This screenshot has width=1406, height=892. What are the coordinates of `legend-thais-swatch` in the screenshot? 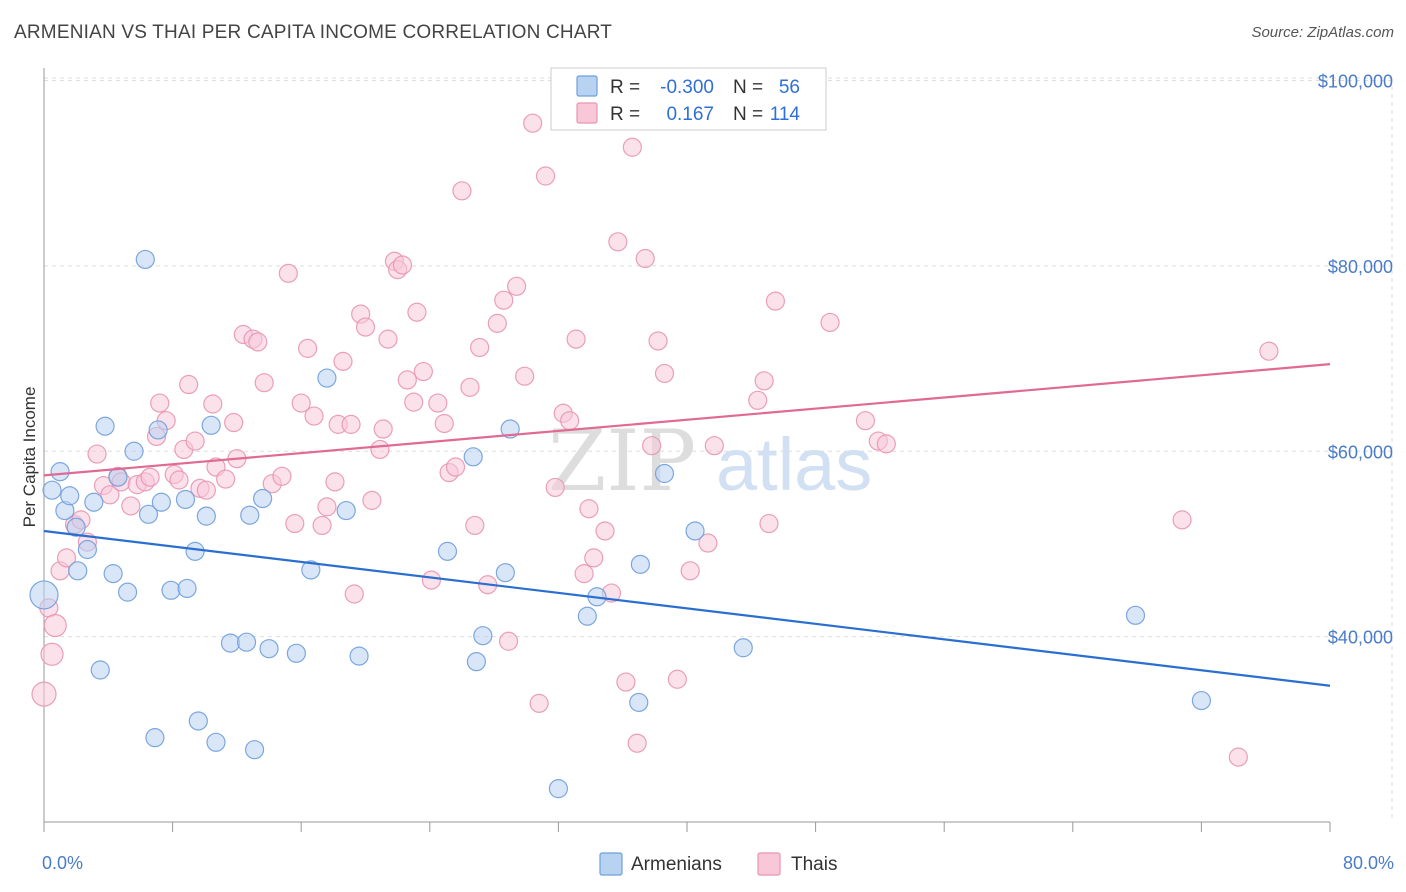 It's located at (587, 113).